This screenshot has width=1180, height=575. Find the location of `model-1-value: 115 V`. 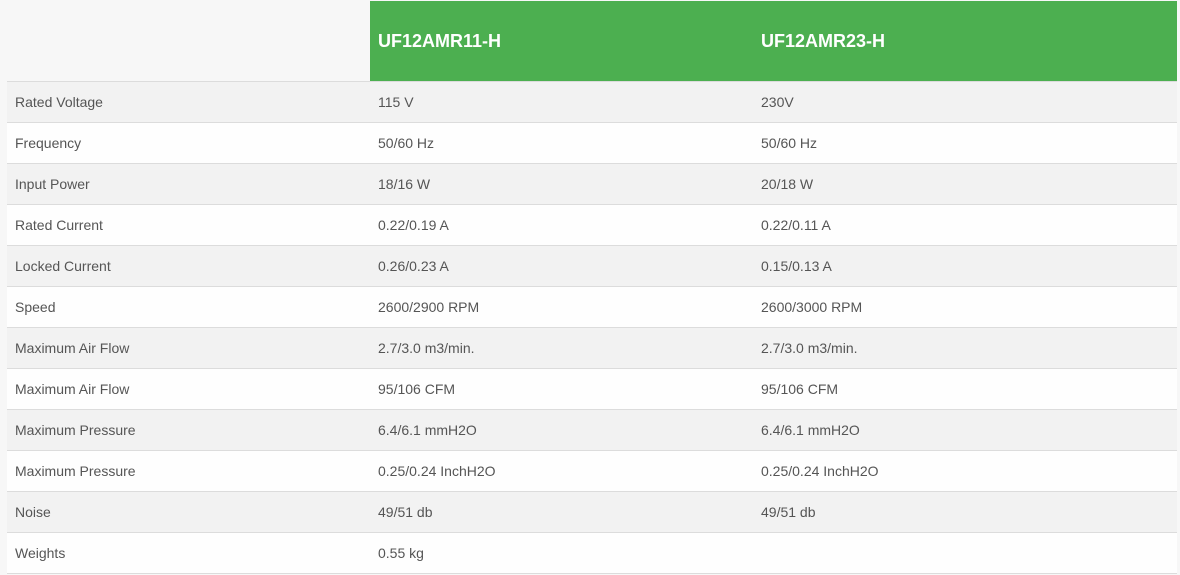

model-1-value: 115 V is located at coordinates (561, 102).